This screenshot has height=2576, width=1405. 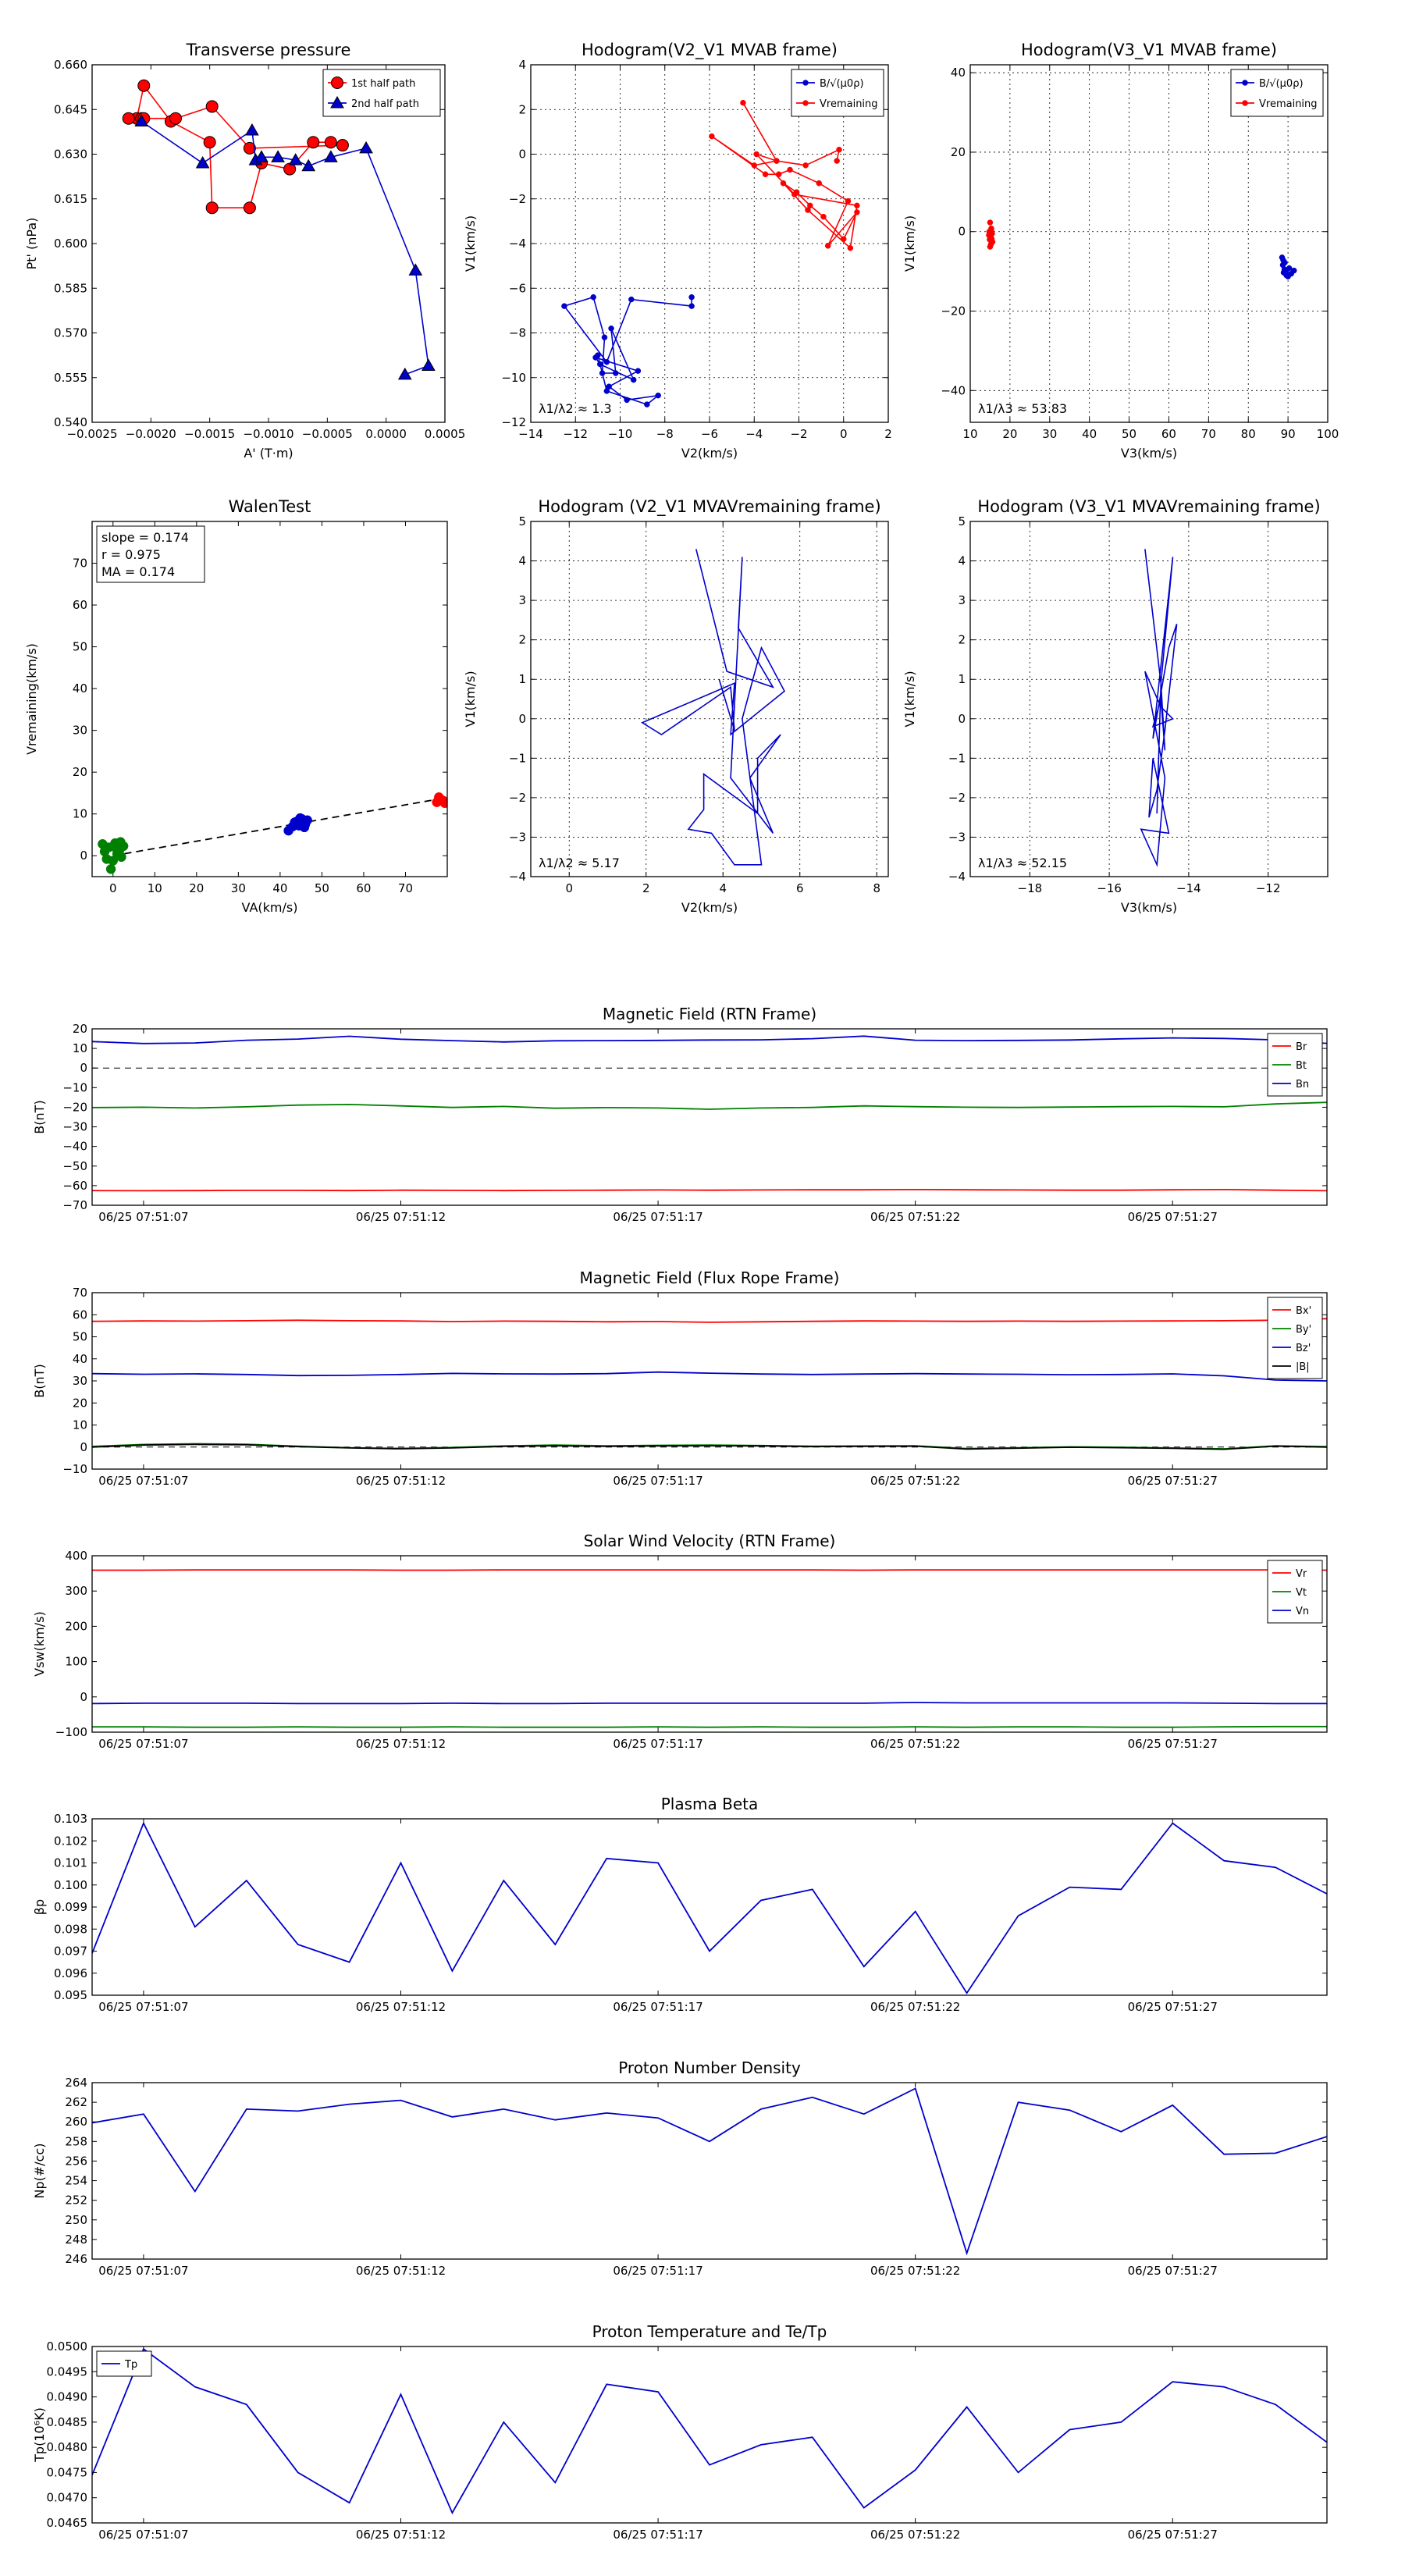 What do you see at coordinates (76, 2240) in the screenshot?
I see `y-tick-label: 248` at bounding box center [76, 2240].